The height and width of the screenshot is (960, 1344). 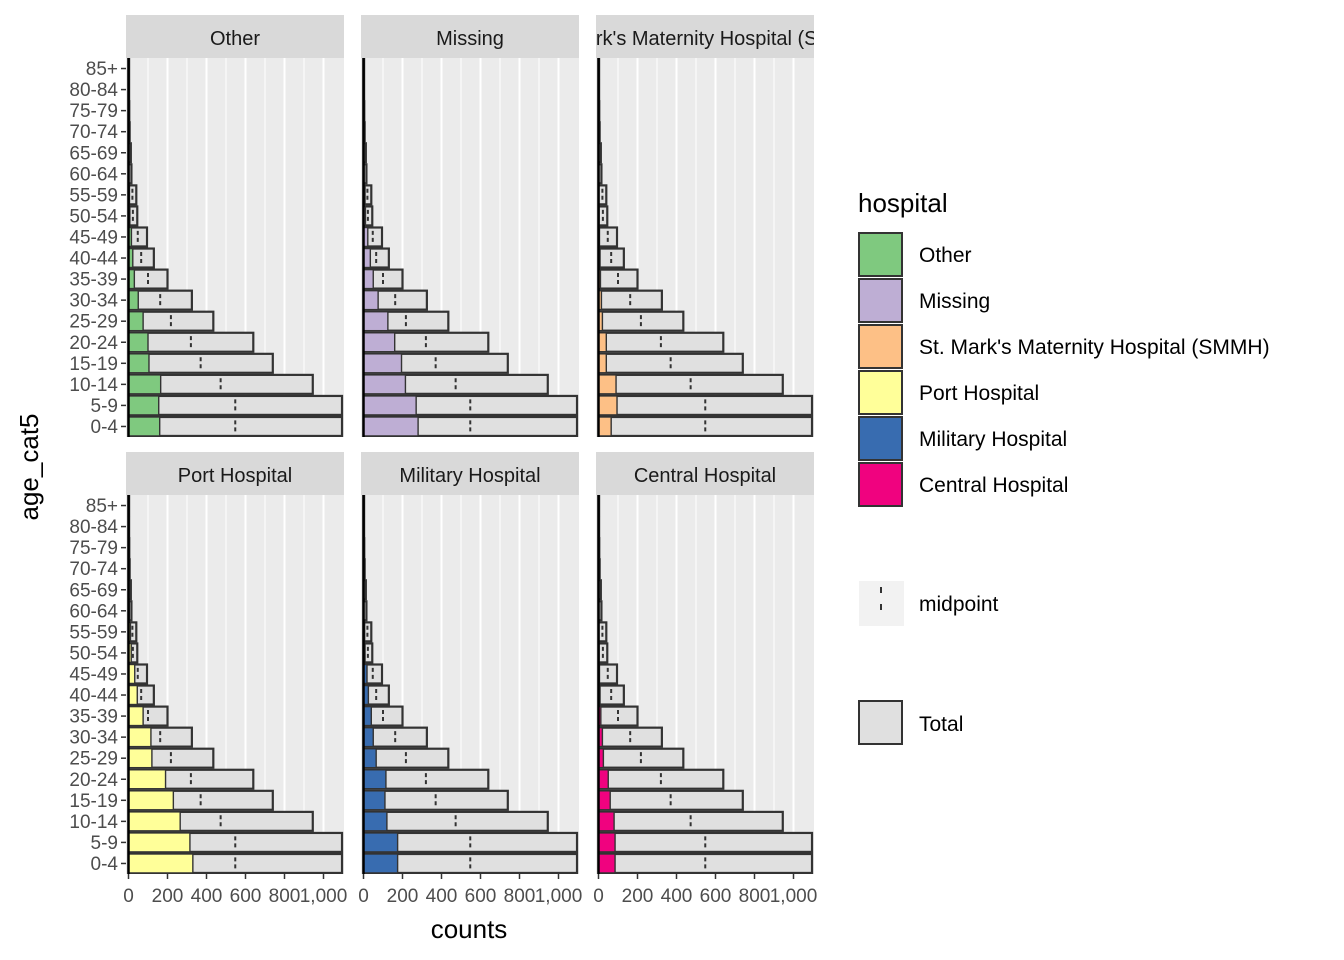 I want to click on x-tick-label: 400, so click(x=442, y=896).